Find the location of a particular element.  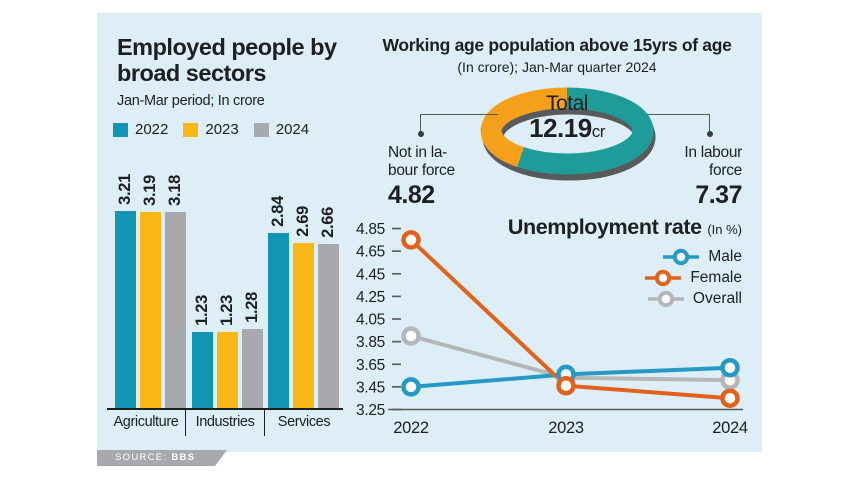

bar-column: 3.18 is located at coordinates (175, 291).